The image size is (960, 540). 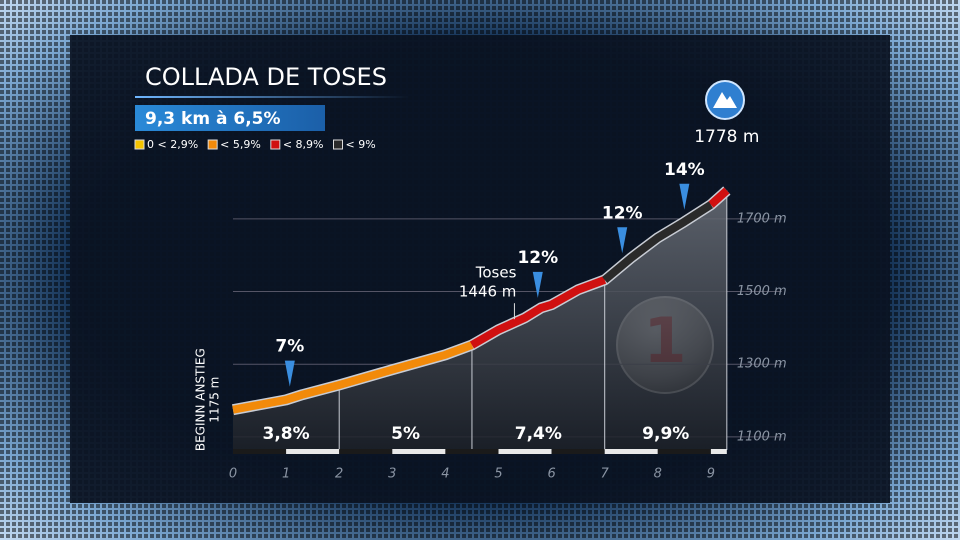 I want to click on x-tick-label: 1, so click(x=286, y=474).